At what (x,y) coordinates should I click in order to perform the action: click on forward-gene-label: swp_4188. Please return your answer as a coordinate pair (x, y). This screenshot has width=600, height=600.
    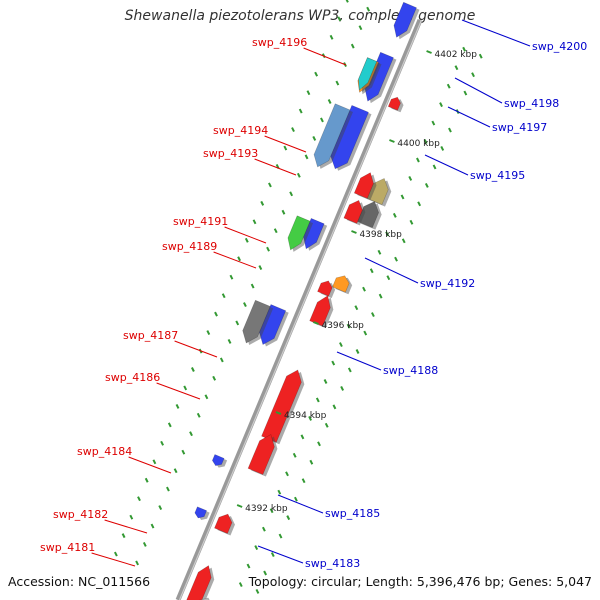
    Looking at the image, I should click on (410, 370).